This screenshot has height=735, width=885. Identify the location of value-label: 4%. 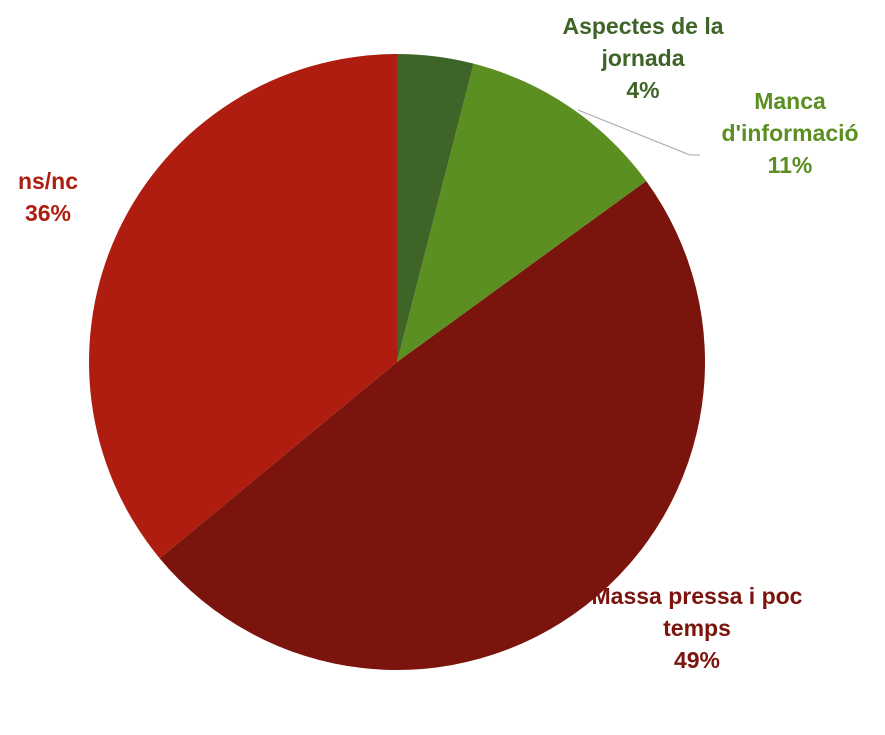
(643, 90).